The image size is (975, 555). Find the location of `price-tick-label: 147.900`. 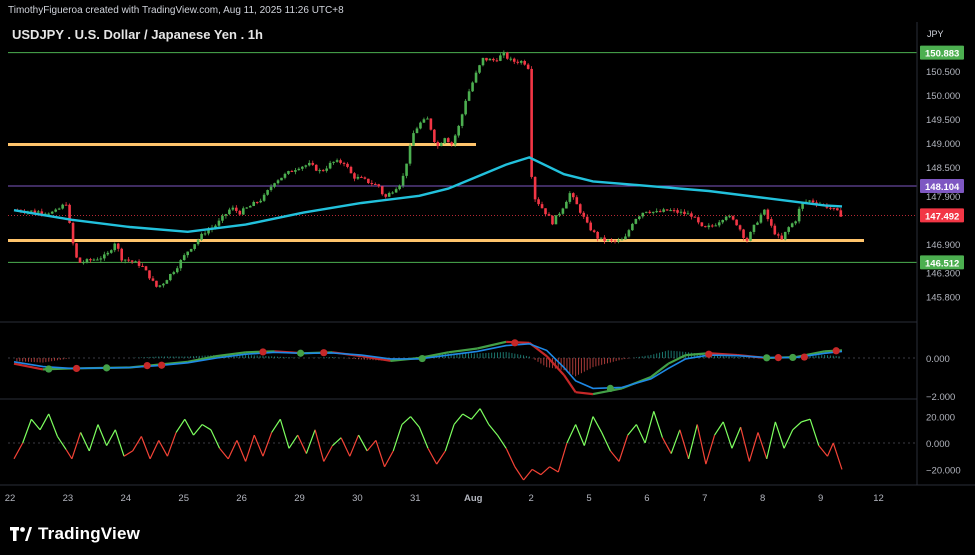

price-tick-label: 147.900 is located at coordinates (943, 197).